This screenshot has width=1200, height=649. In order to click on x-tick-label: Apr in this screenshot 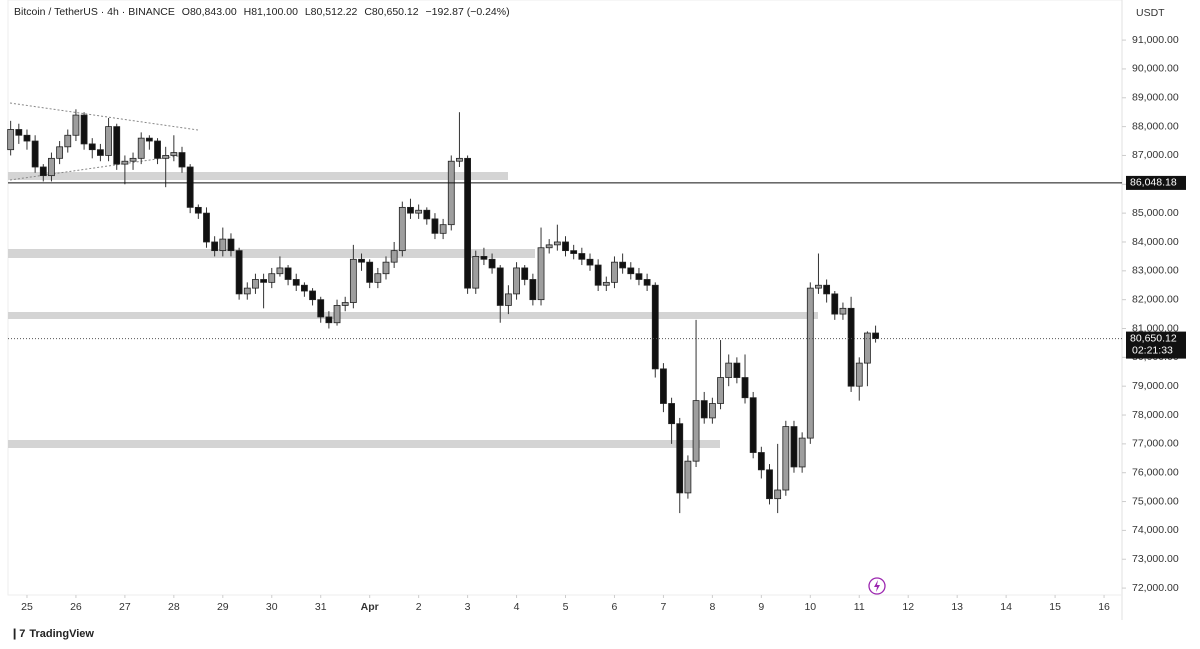, I will do `click(370, 607)`.